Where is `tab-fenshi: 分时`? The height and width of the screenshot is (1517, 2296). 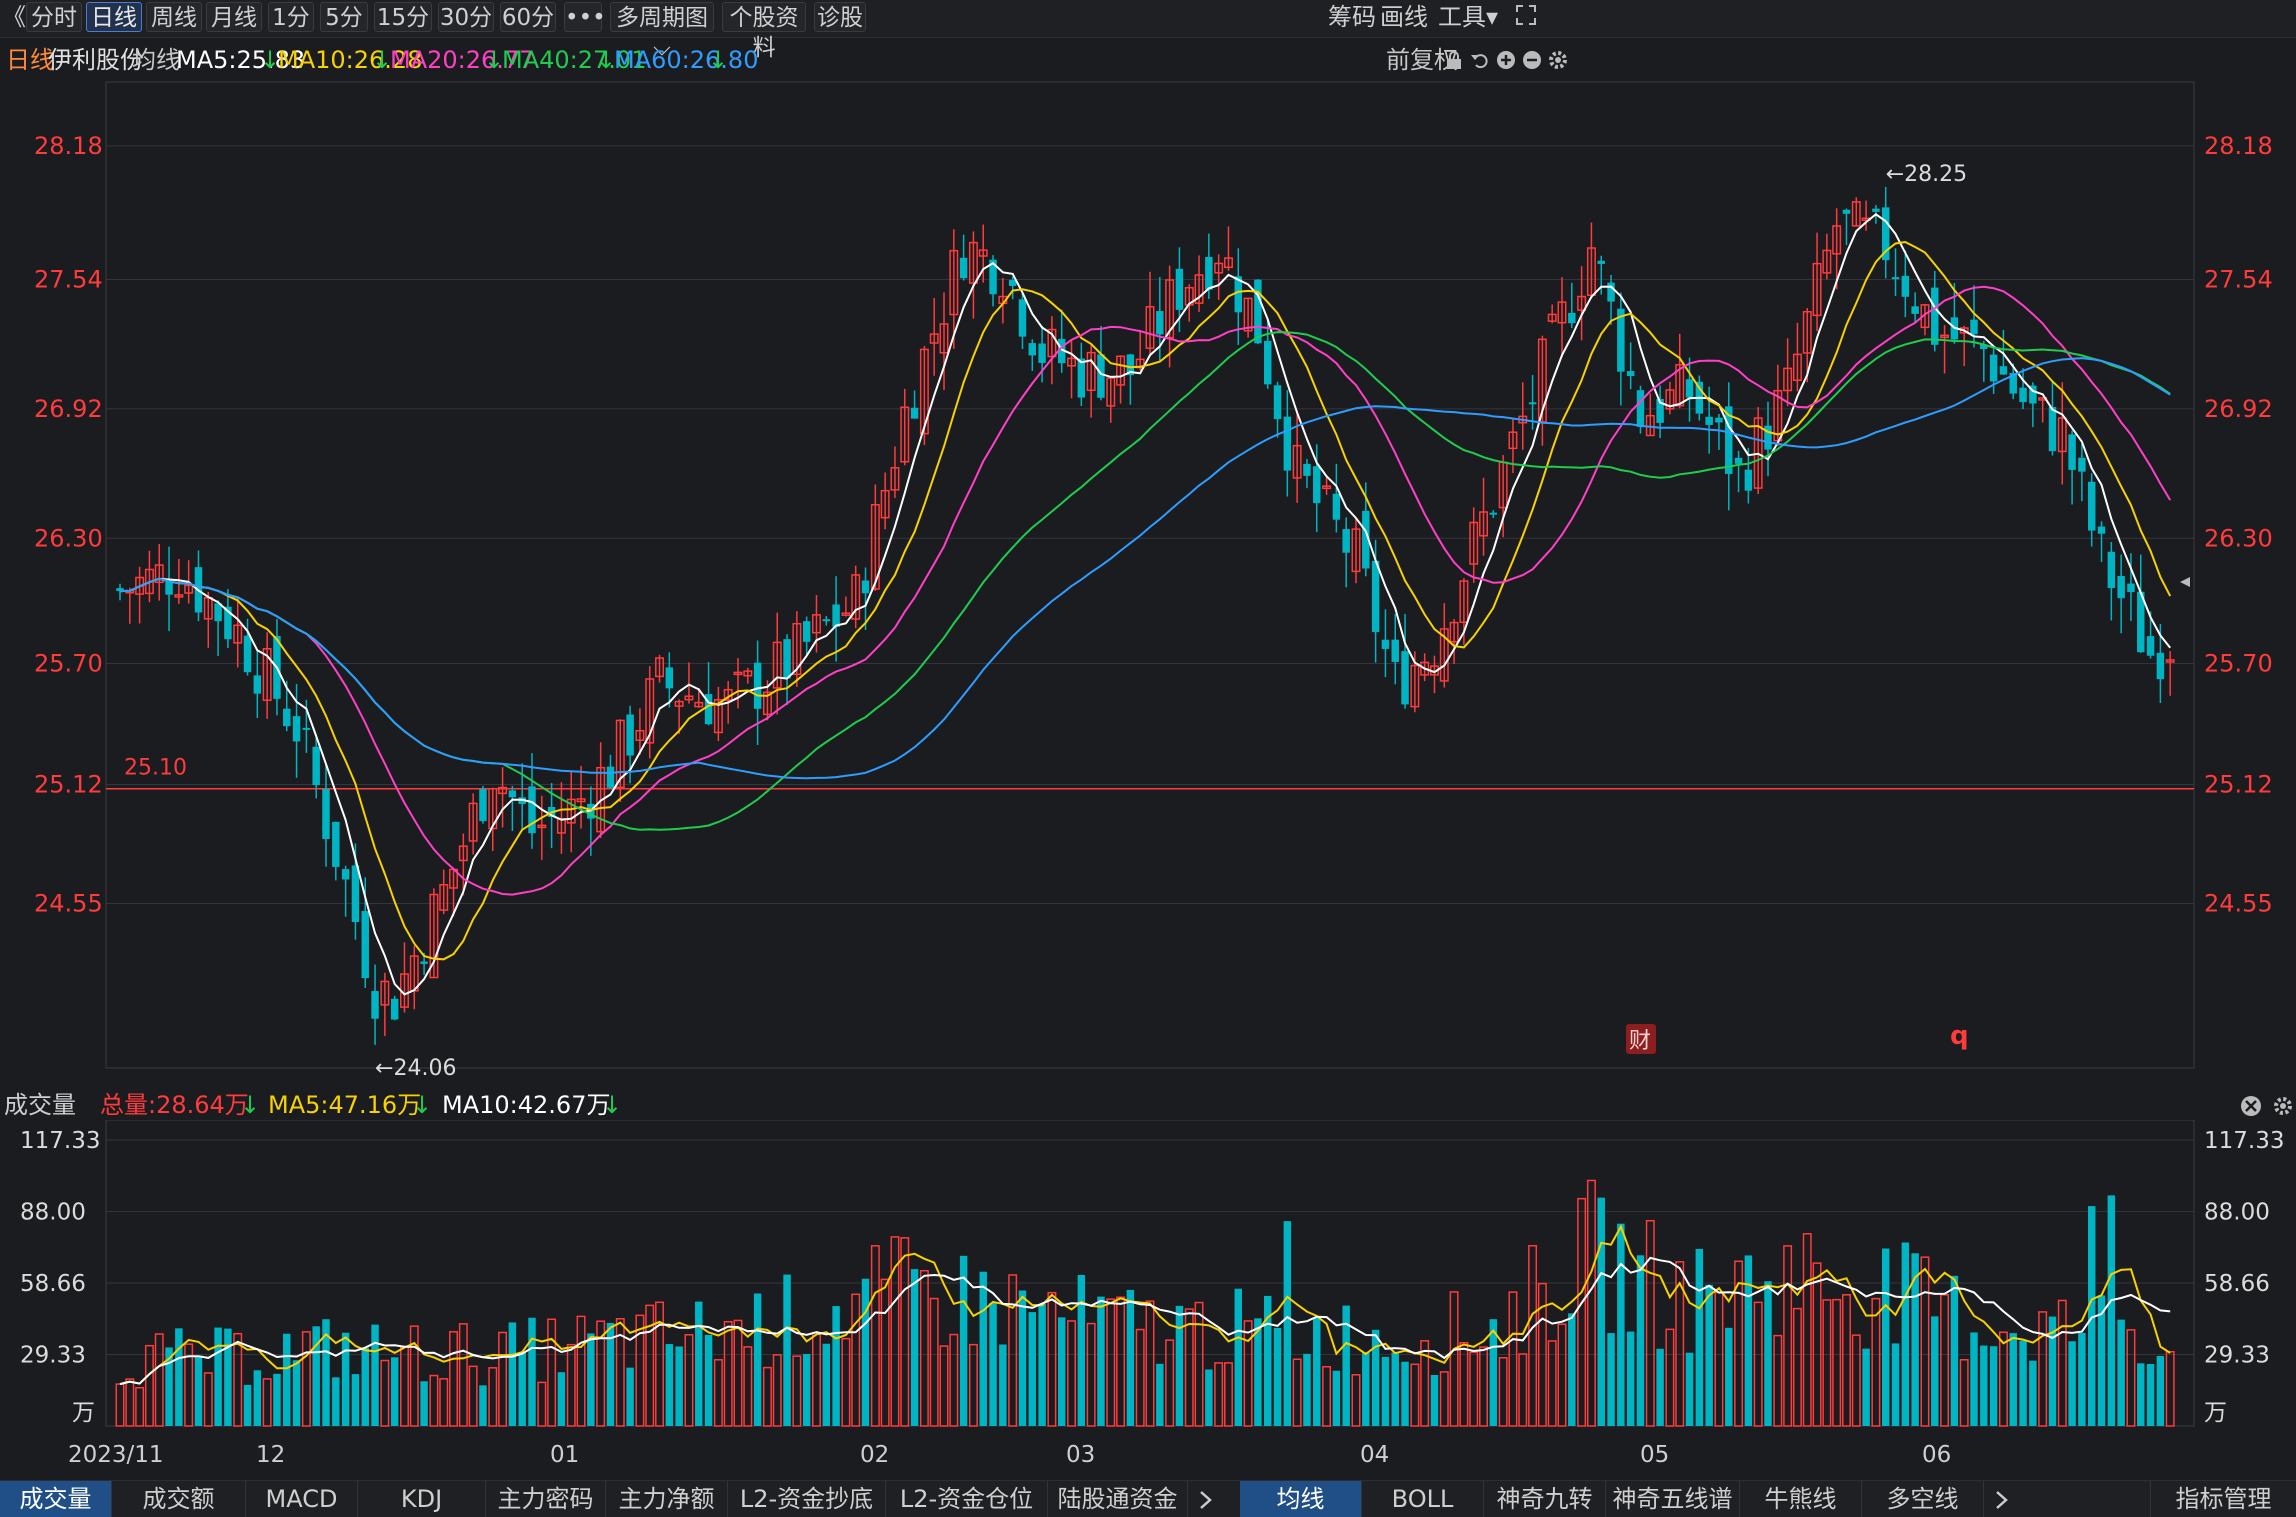
tab-fenshi: 分时 is located at coordinates (54, 17).